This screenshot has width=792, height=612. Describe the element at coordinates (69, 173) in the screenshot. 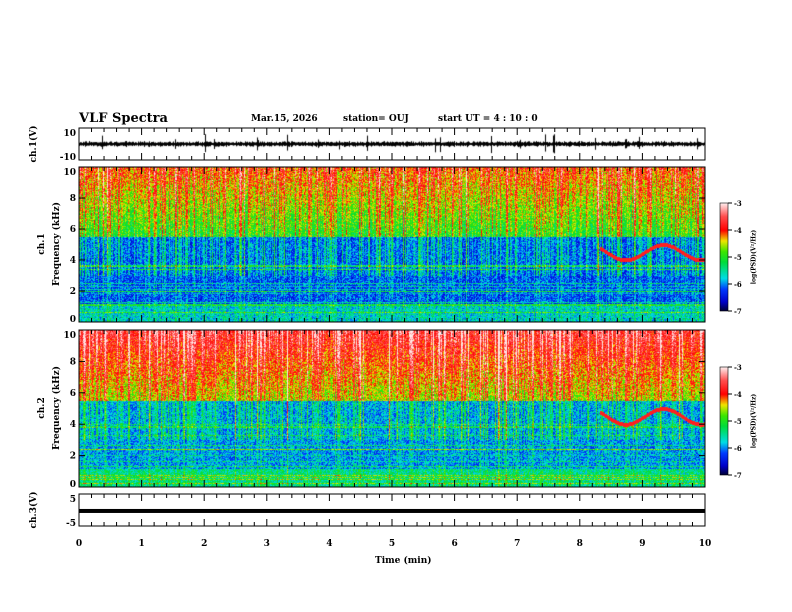

I see `ch1-spectrogram-ytick-label: 10` at that location.